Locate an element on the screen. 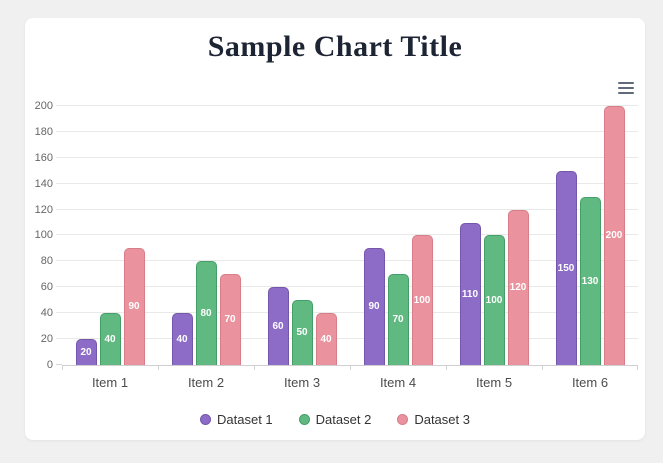  bar-group-item-1: 20 40 90 is located at coordinates (110, 235).